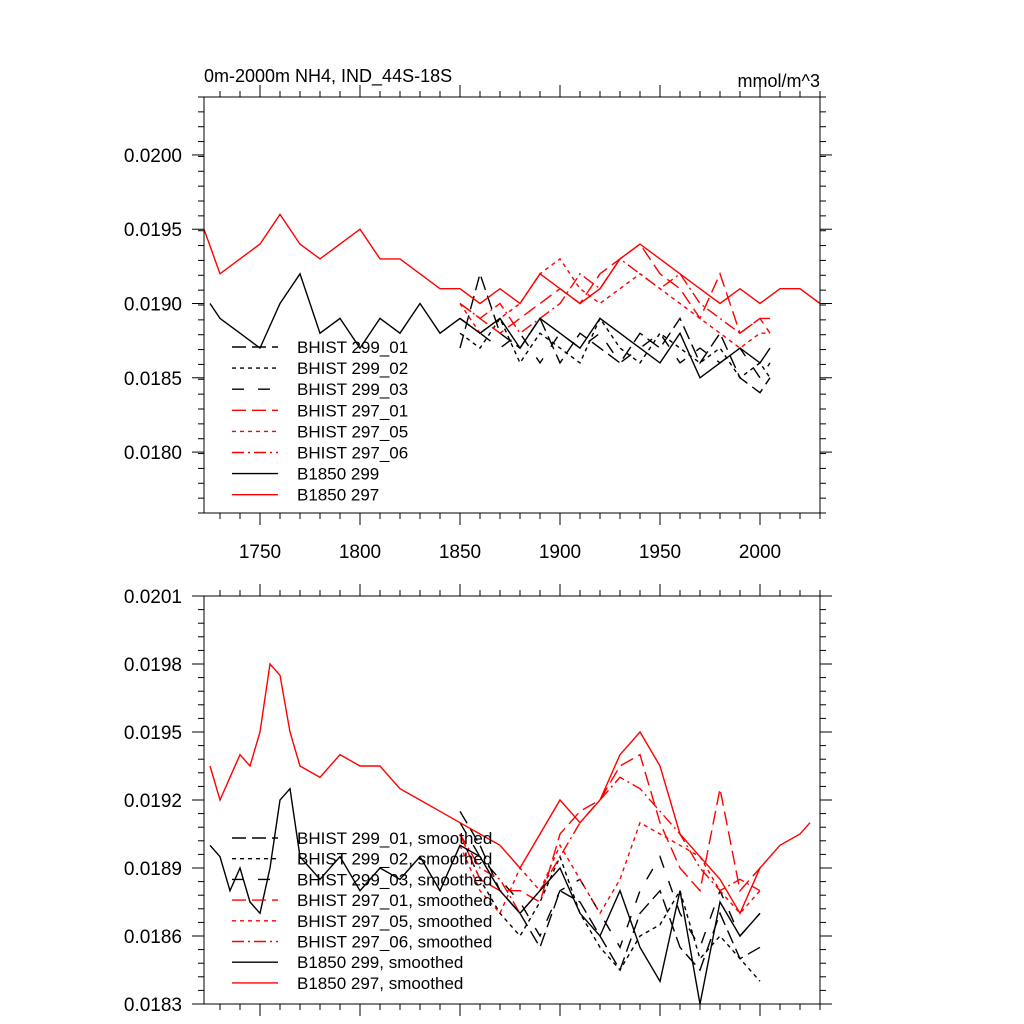  Describe the element at coordinates (660, 552) in the screenshot. I see `top-x-tick-label: 1950` at that location.